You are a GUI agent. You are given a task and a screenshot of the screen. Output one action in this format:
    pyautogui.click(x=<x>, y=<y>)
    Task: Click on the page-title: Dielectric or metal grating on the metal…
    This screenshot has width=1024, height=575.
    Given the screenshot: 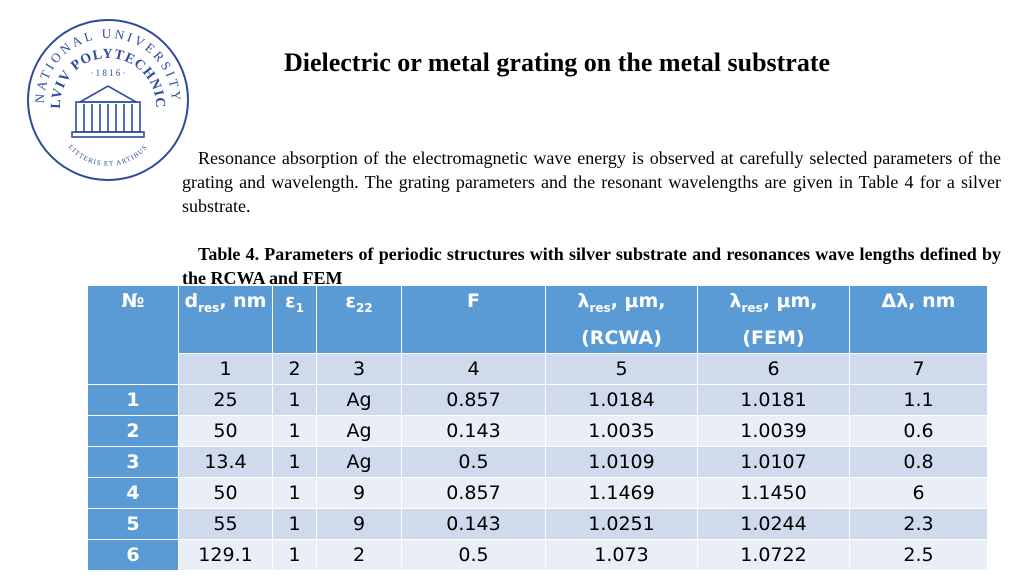 What is the action you would take?
    pyautogui.click(x=557, y=62)
    